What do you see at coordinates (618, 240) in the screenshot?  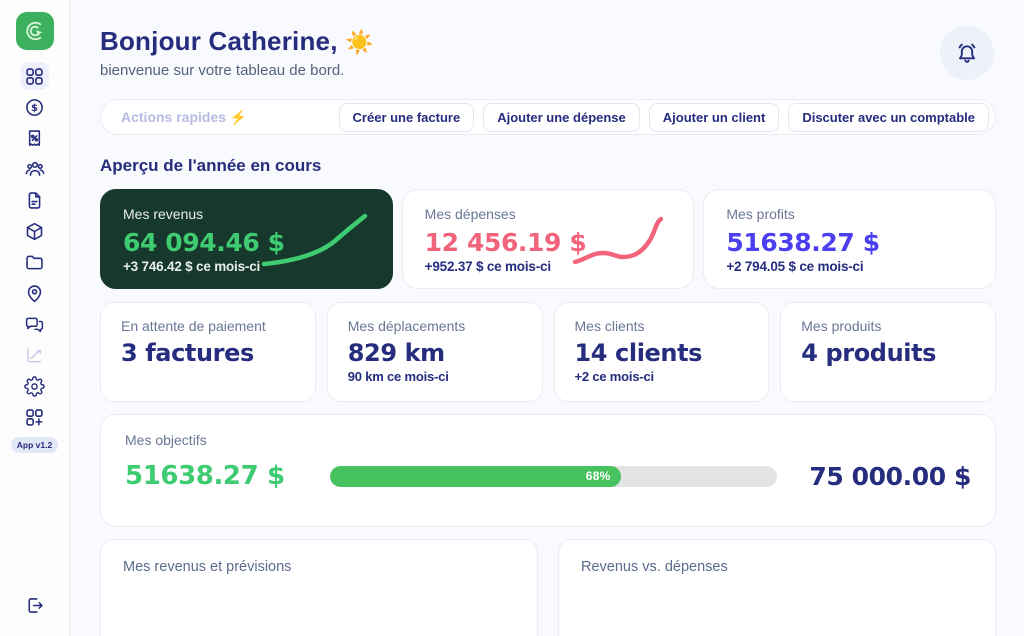 I see `expenses-sparkline` at bounding box center [618, 240].